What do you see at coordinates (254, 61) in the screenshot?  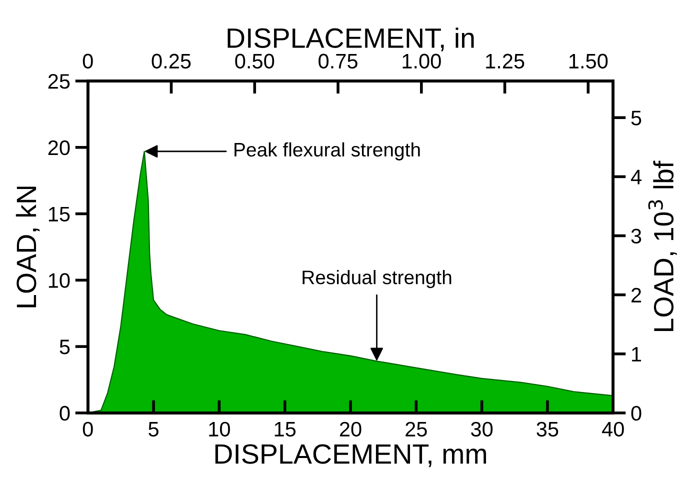 I see `x2-tick-label: 0.50` at bounding box center [254, 61].